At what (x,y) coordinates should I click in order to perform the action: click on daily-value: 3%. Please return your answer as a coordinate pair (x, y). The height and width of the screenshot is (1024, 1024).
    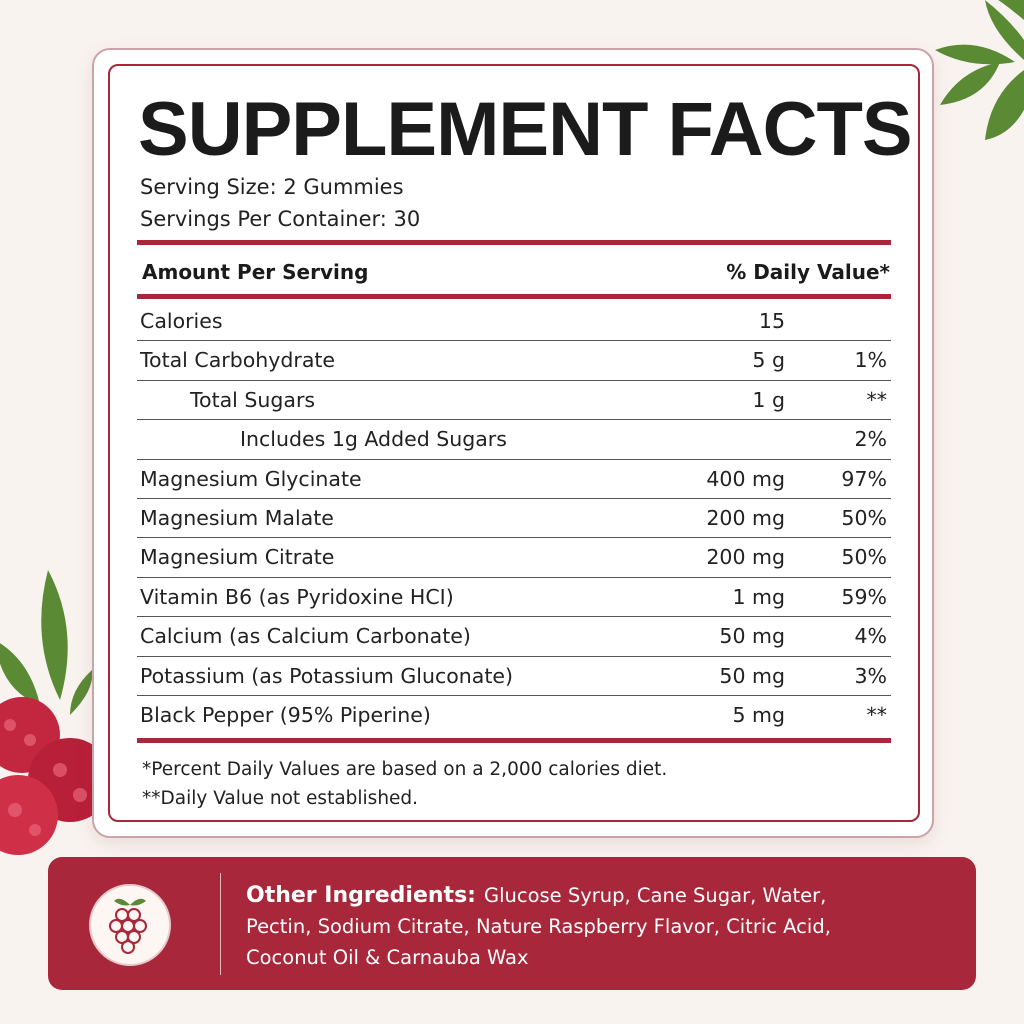
    Looking at the image, I should click on (870, 675).